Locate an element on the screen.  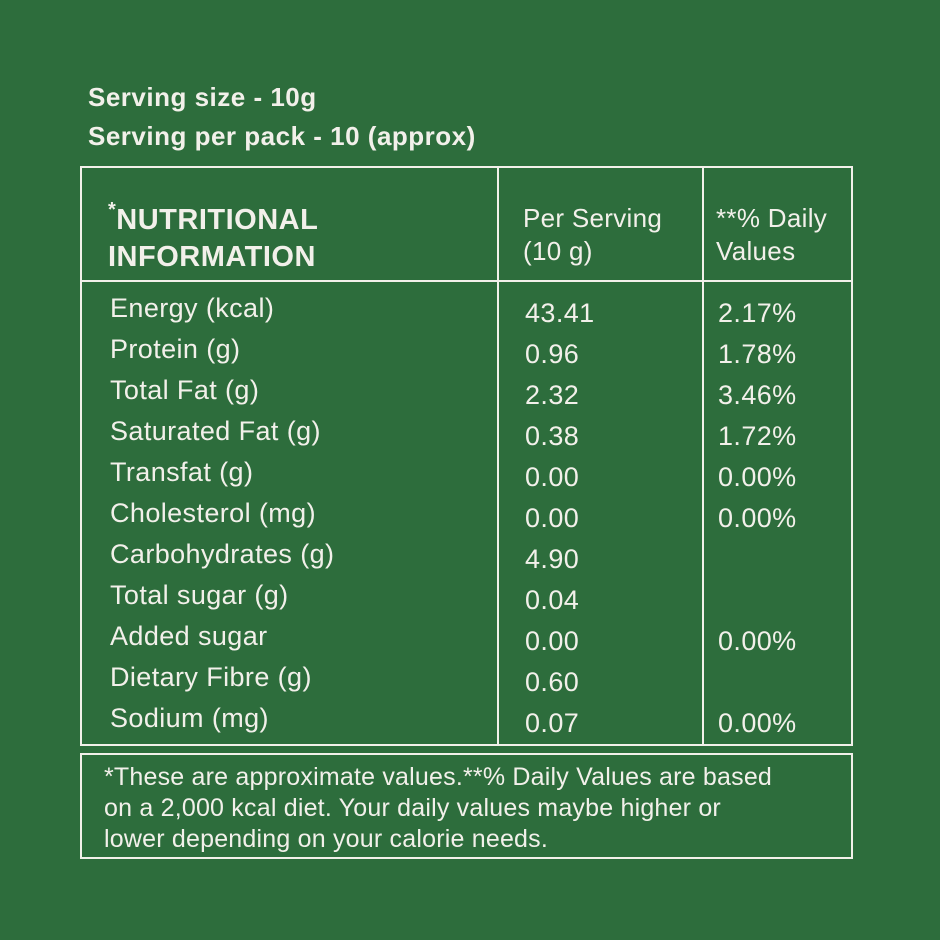
row-label: Saturated Fat (g) is located at coordinates (215, 431).